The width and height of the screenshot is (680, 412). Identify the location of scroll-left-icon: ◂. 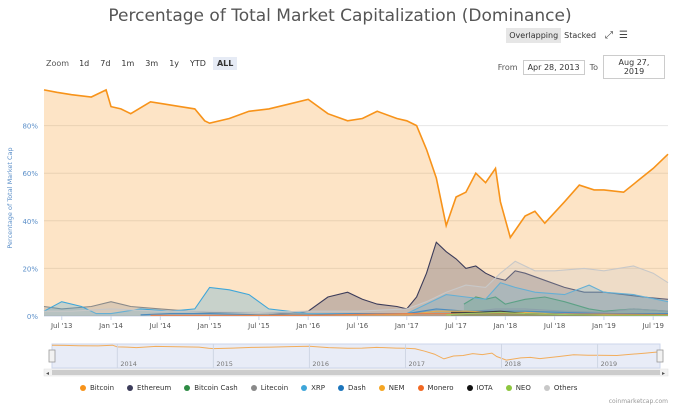
(47, 373).